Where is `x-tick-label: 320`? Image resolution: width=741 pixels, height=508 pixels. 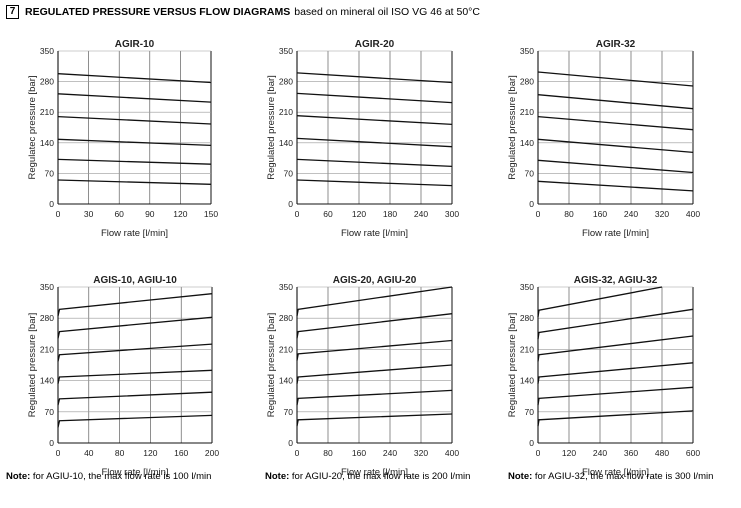
x-tick-label: 320 is located at coordinates (662, 214).